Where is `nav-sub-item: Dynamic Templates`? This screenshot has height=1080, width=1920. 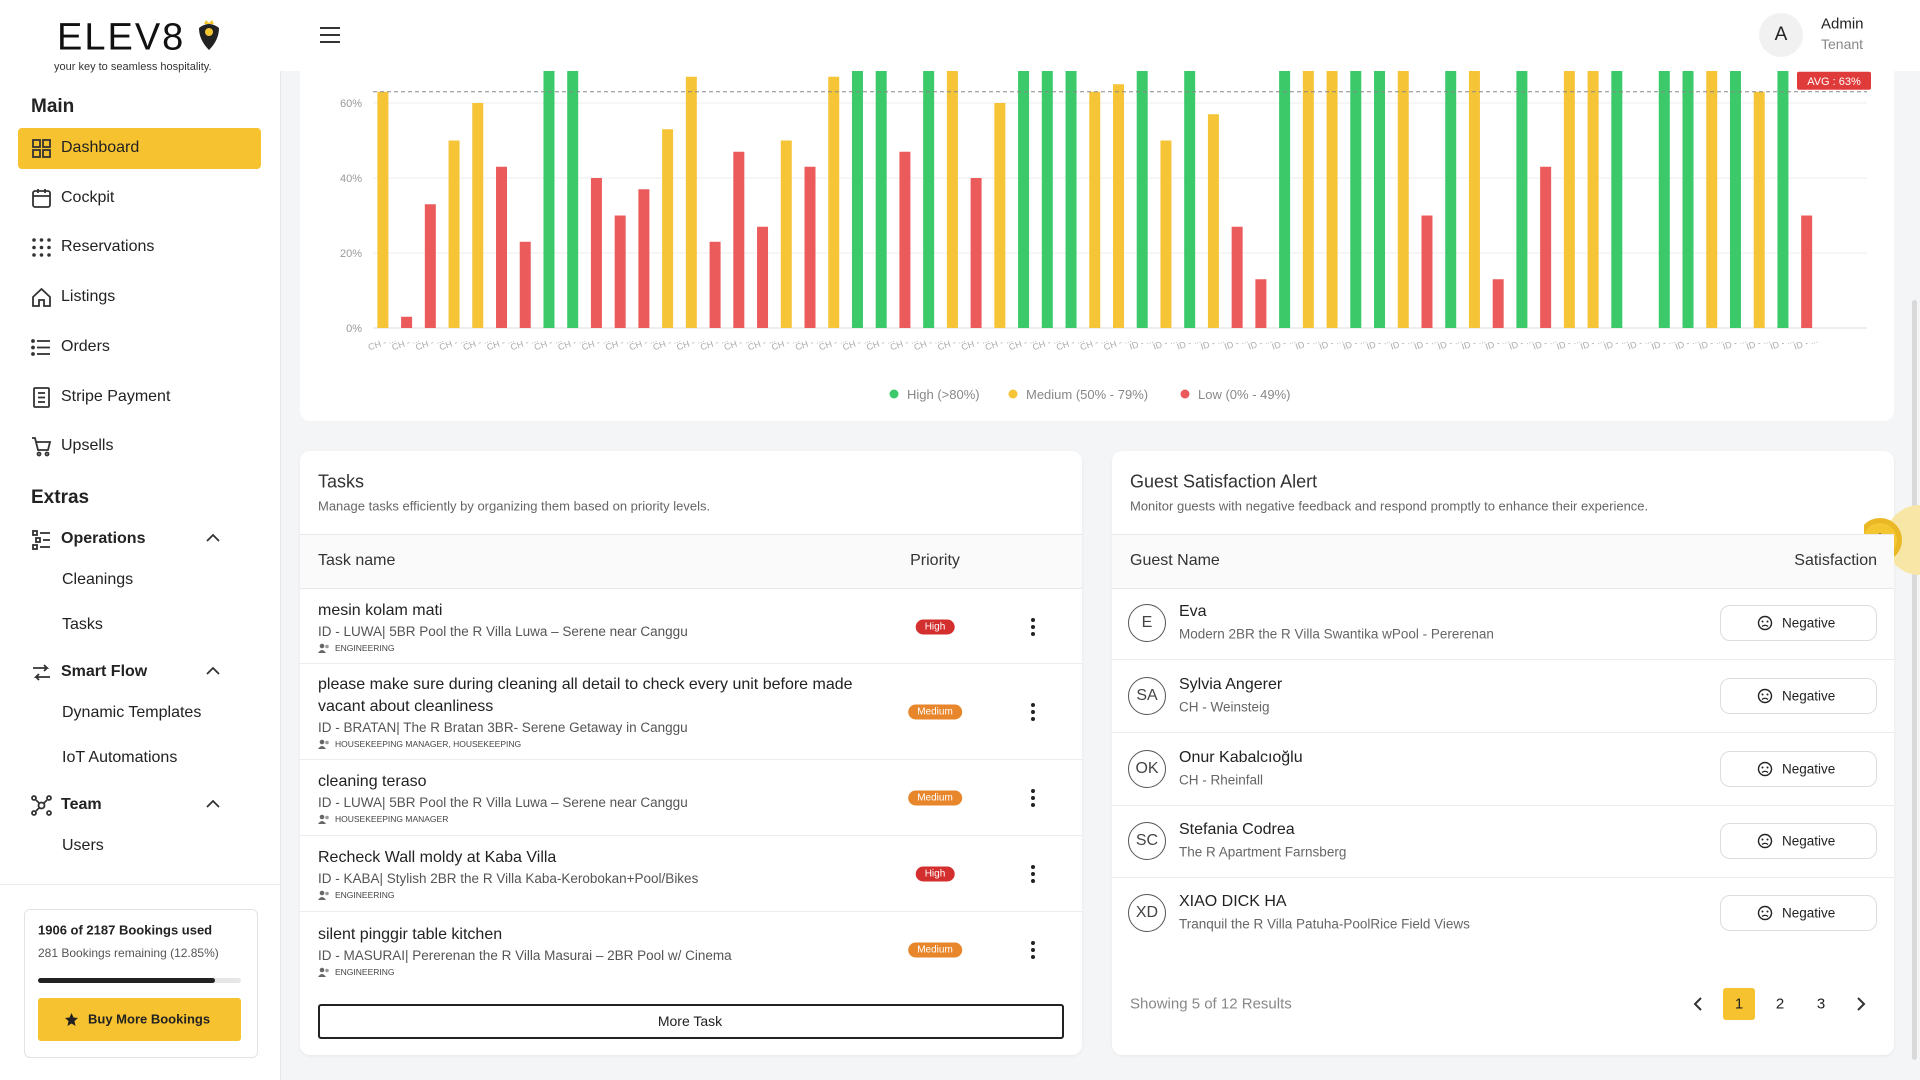
nav-sub-item: Dynamic Templates is located at coordinates (132, 712).